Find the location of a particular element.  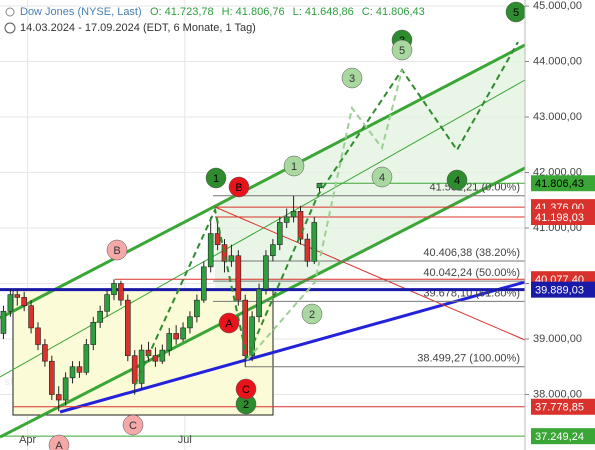

price-tag-label: 39.889,03 is located at coordinates (559, 291).